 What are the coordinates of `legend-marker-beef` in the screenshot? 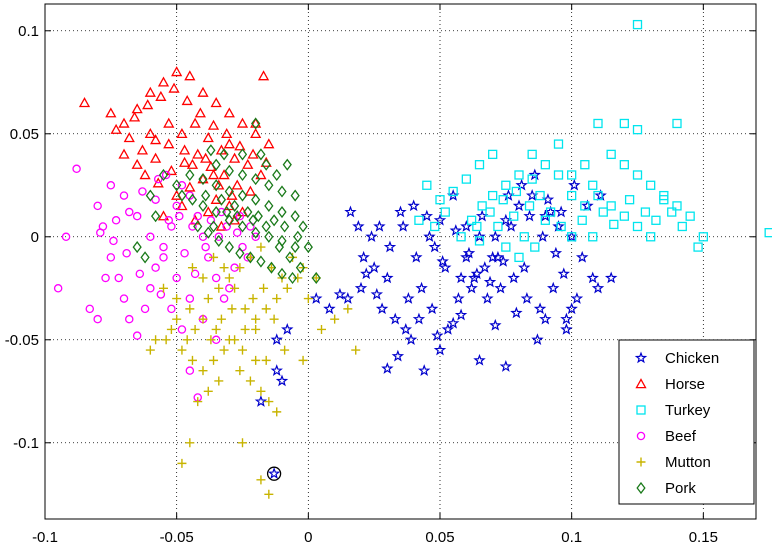 It's located at (641, 436).